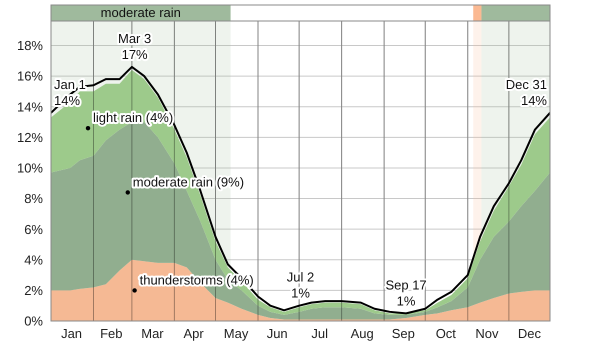  What do you see at coordinates (527, 92) in the screenshot?
I see `annotation: Dec 31 14%` at bounding box center [527, 92].